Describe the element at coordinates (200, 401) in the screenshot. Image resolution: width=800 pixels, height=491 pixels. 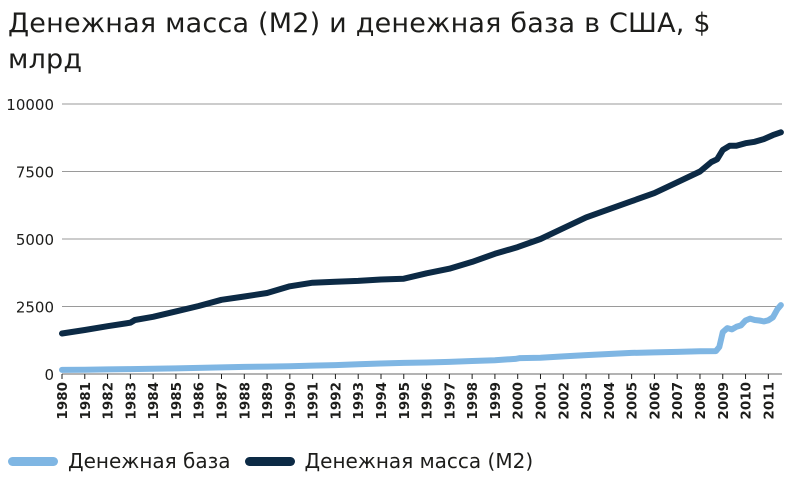
I see `x-tick-label: 1986` at that location.